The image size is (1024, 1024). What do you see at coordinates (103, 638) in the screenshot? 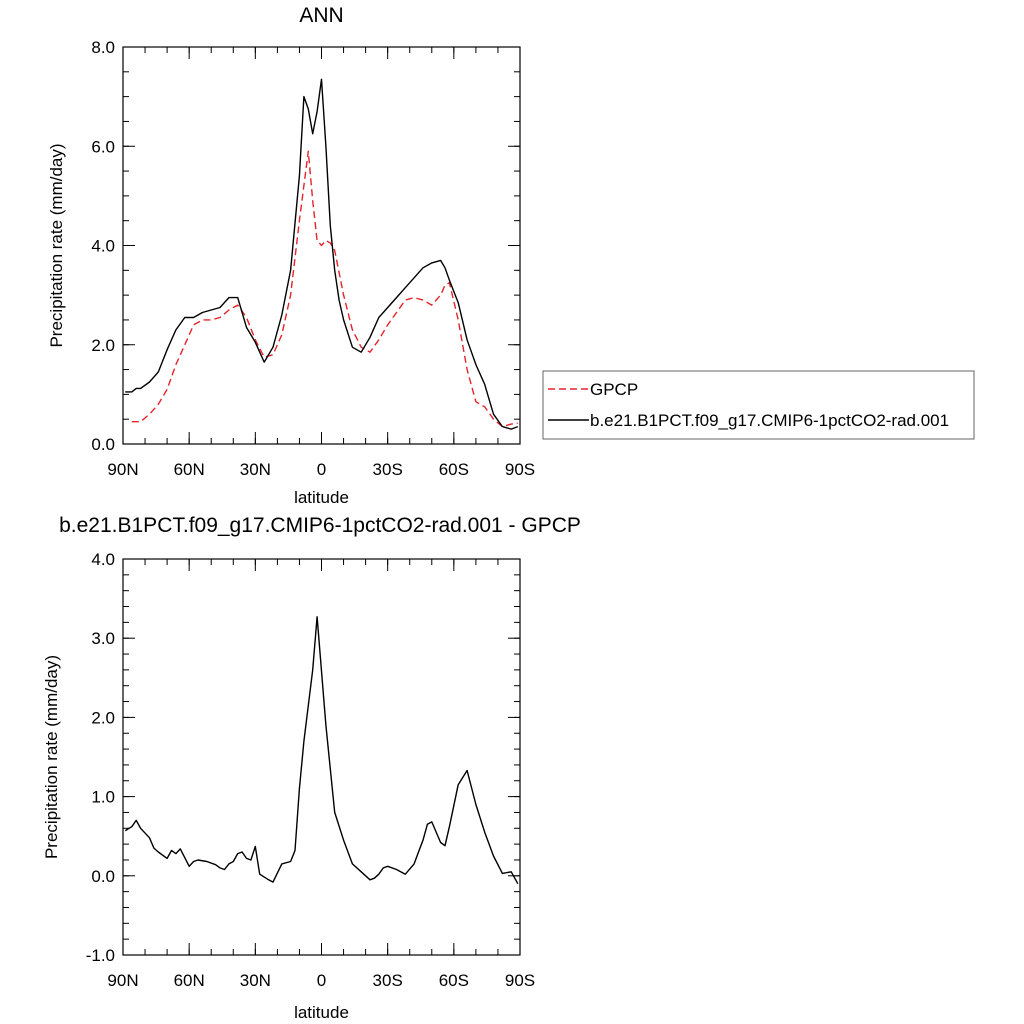
I see `y-tick-label: 3.0` at bounding box center [103, 638].